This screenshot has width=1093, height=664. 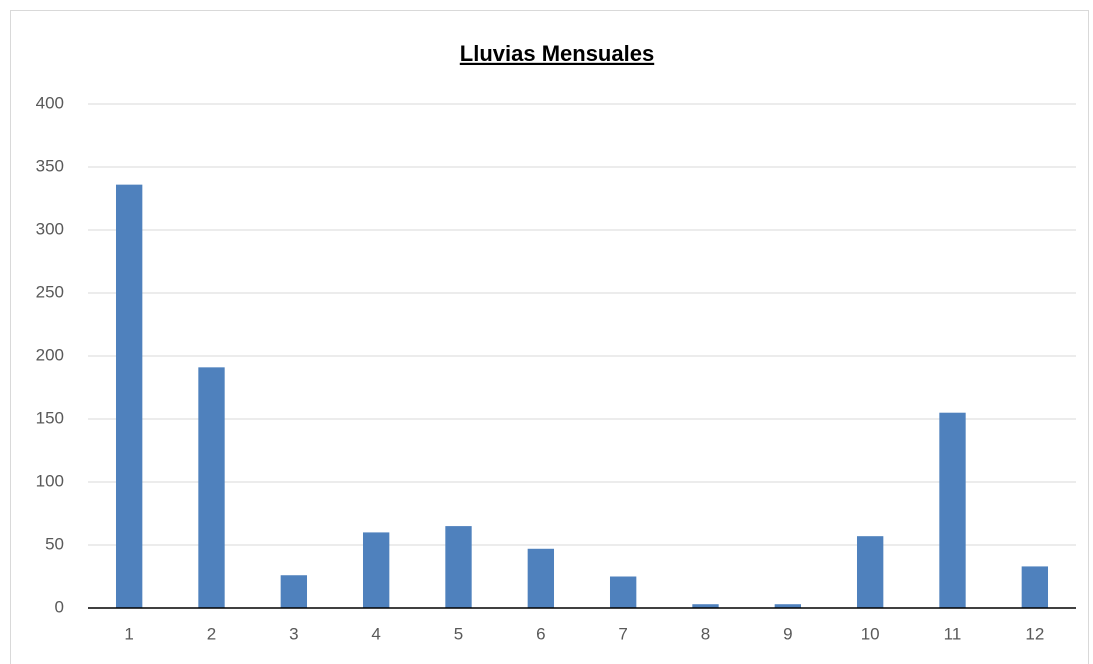 What do you see at coordinates (50, 102) in the screenshot?
I see `y-tick-label: 400` at bounding box center [50, 102].